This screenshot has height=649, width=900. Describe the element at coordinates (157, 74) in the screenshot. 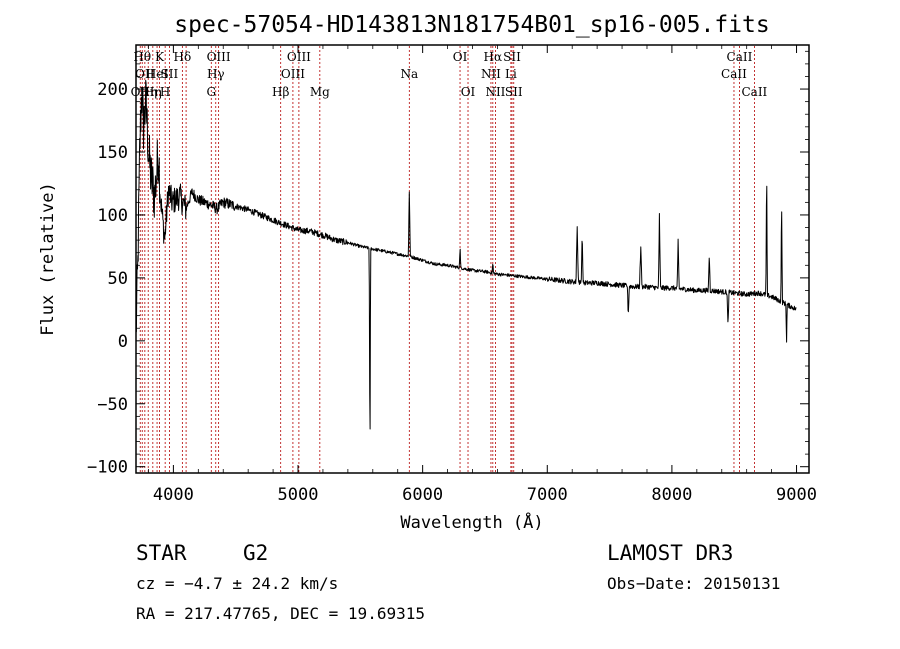

I see `line-marker-label: HeI` at that location.